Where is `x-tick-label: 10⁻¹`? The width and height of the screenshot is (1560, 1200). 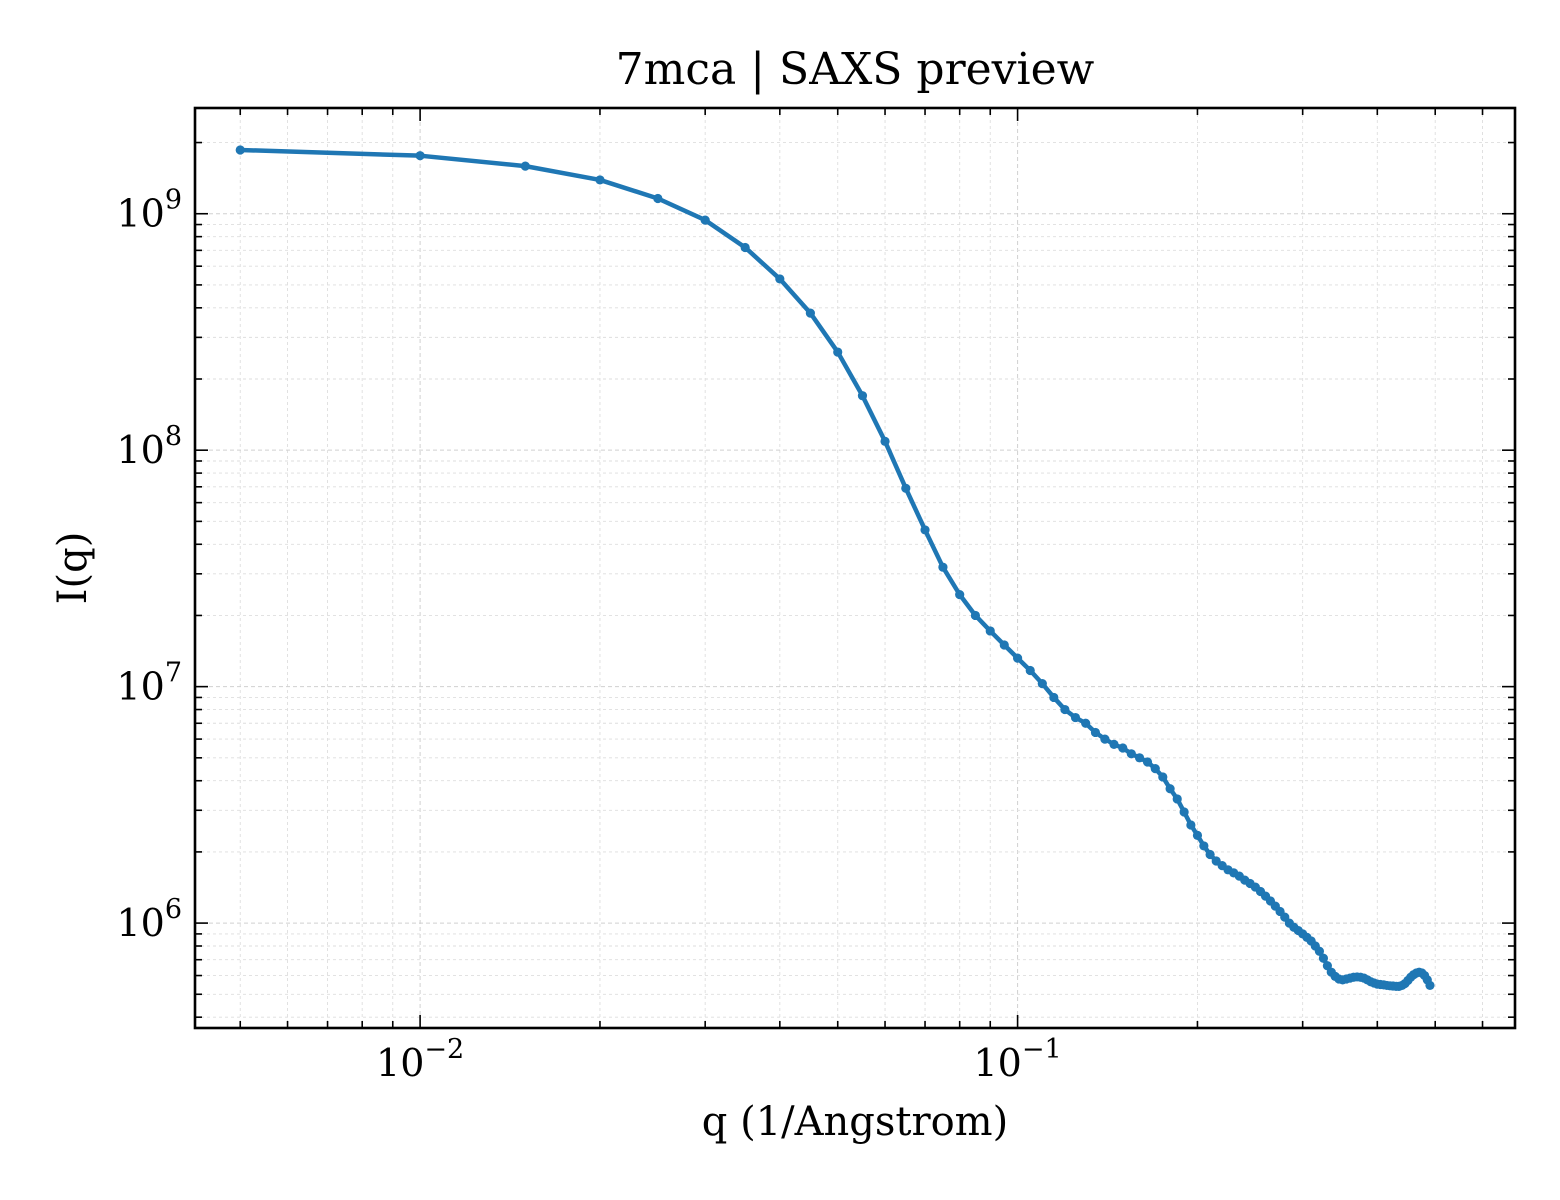
x-tick-label: 10⁻¹ is located at coordinates (1018, 1059).